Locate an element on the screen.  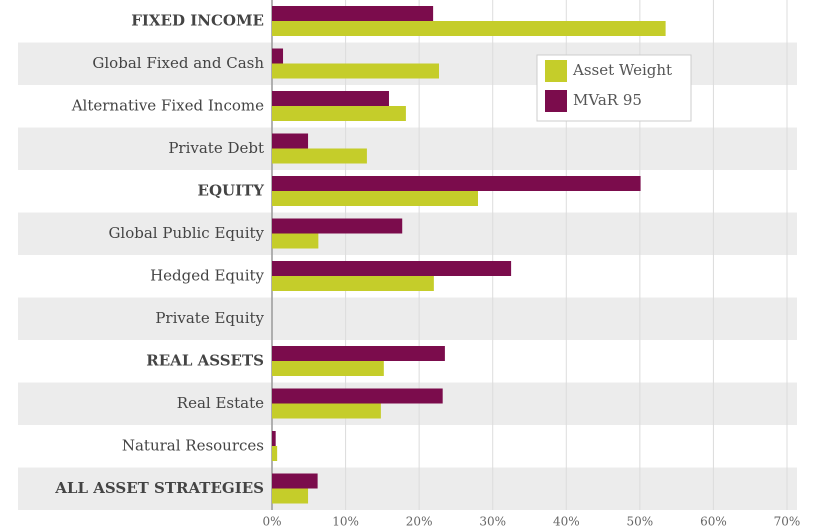
y-tick-label: REAL ASSETS is located at coordinates (205, 360).